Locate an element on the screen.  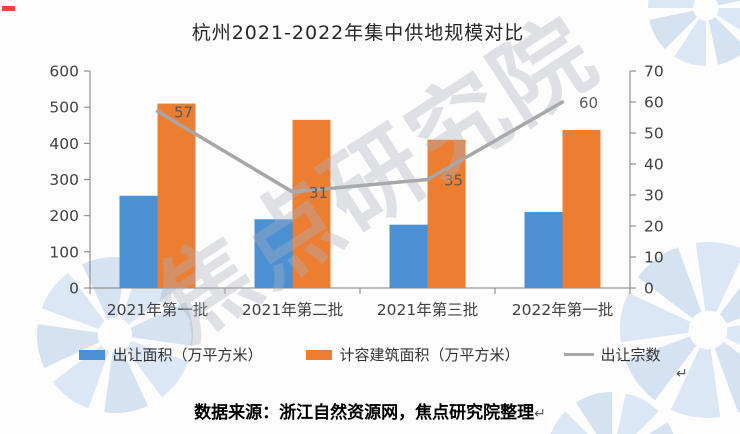
paragraph-return-mark: ↵ is located at coordinates (682, 374).